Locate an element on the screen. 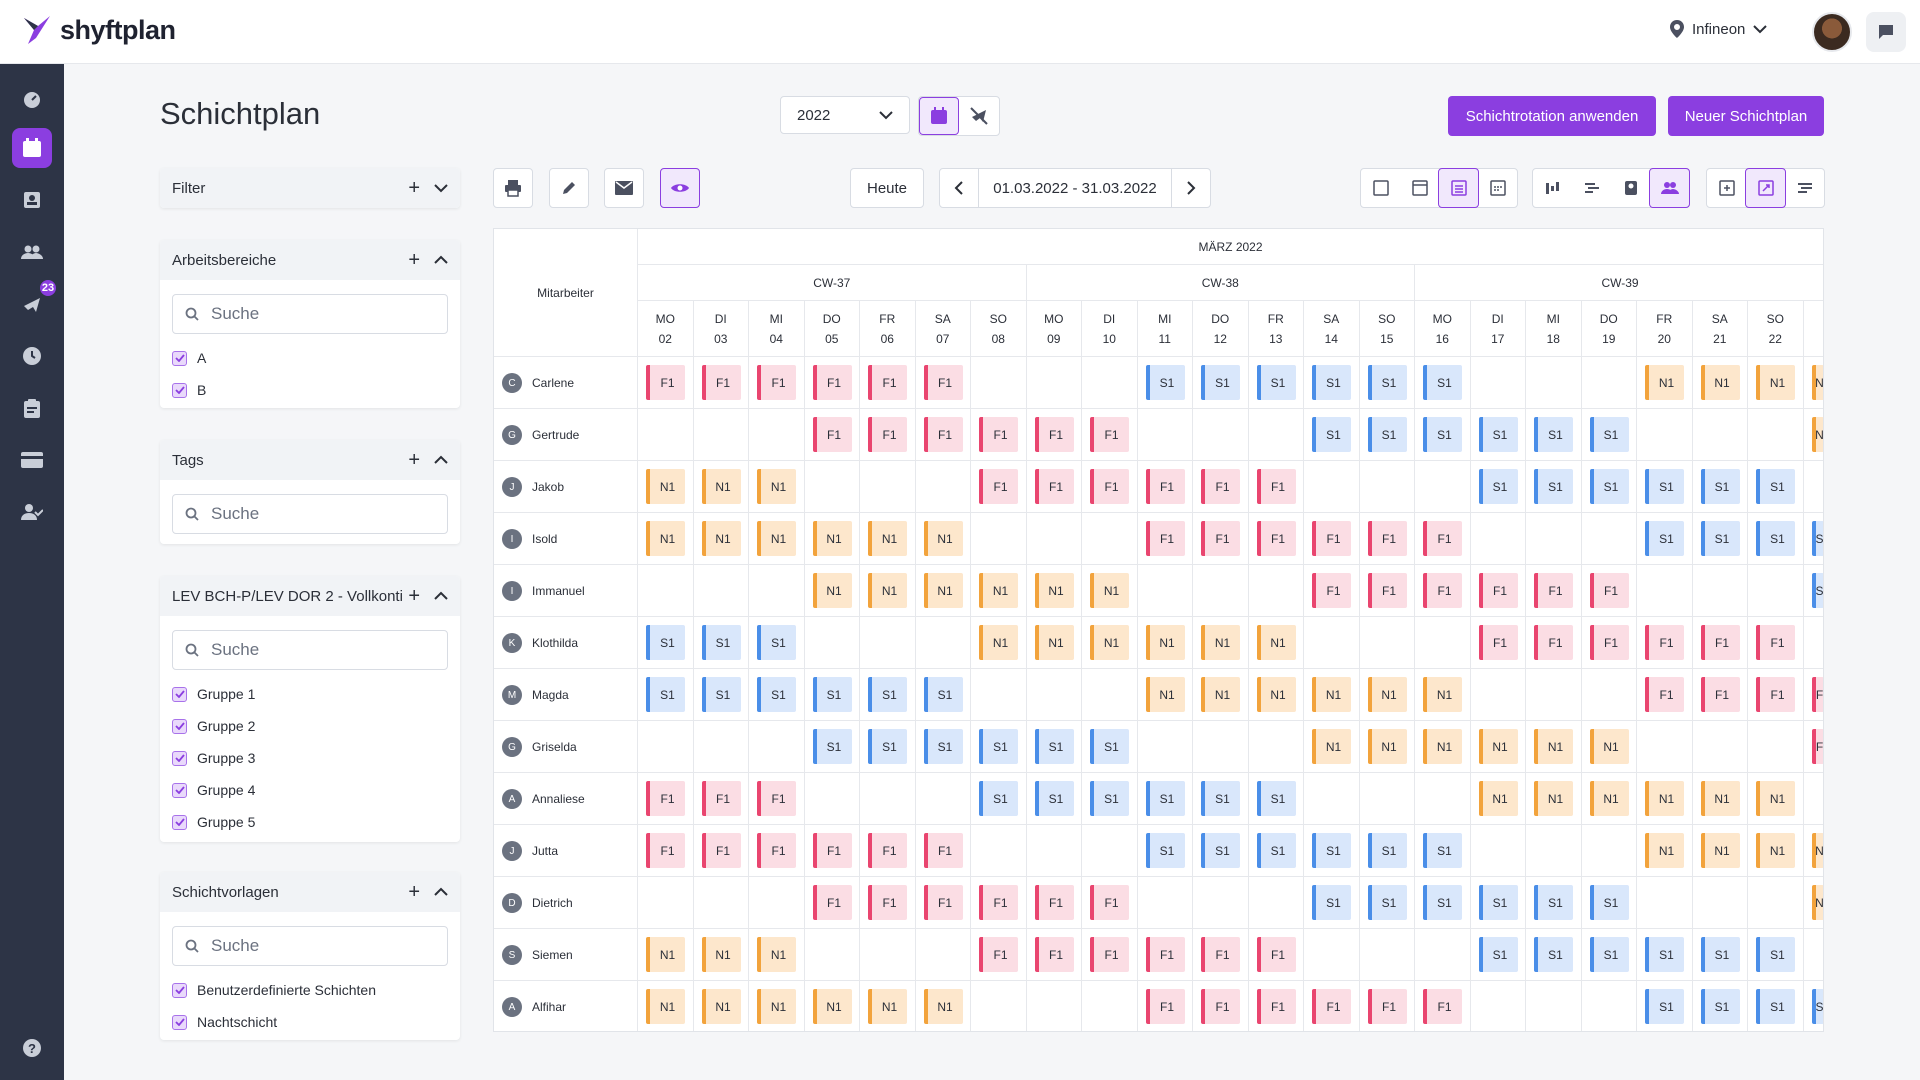 The width and height of the screenshot is (1920, 1080). group-option: Gruppe 3 is located at coordinates (310, 758).